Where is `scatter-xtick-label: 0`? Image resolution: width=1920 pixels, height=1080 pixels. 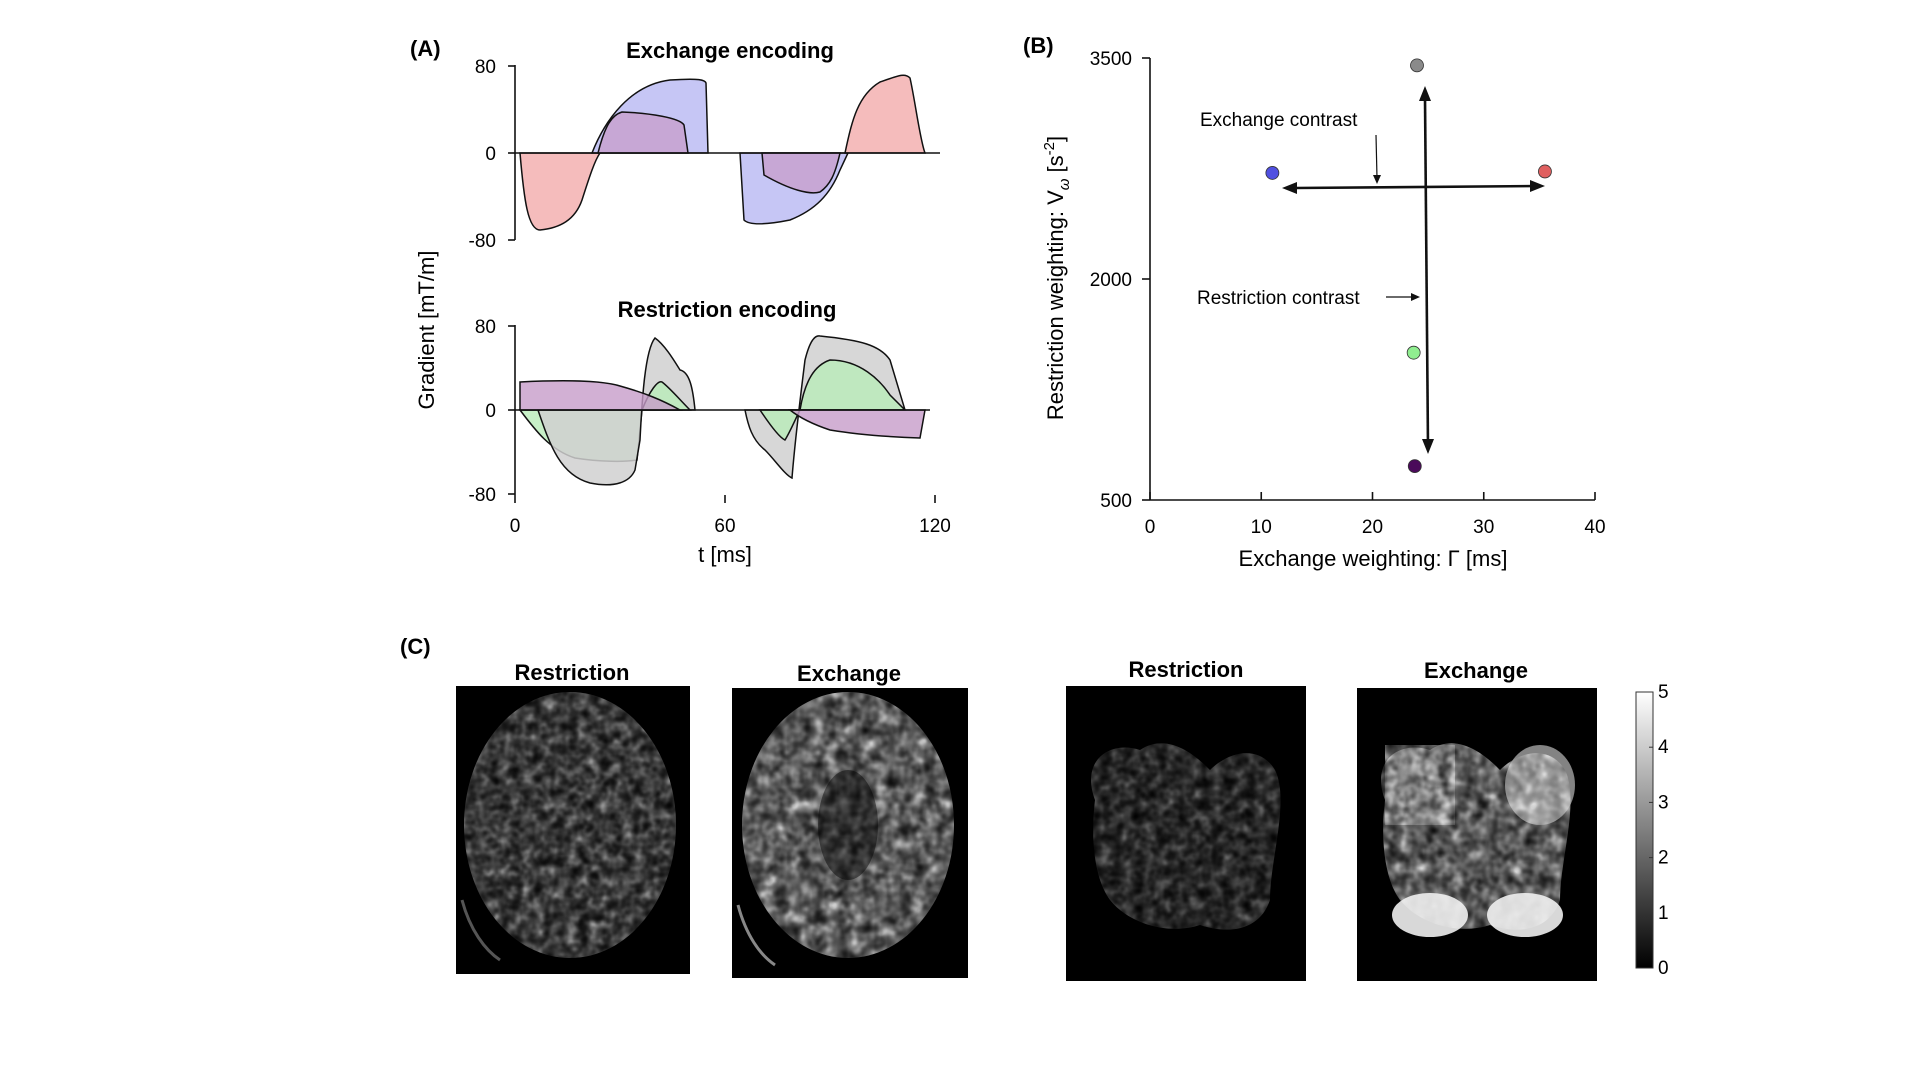 scatter-xtick-label: 0 is located at coordinates (1150, 527).